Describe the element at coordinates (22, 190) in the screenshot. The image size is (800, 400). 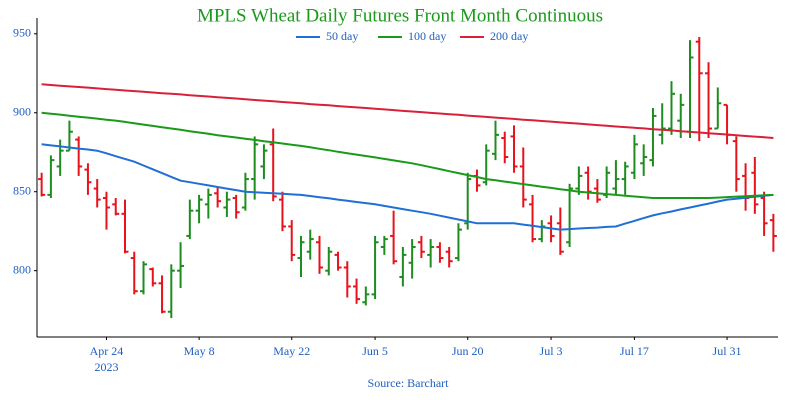
I see `y-tick-label: 850` at that location.